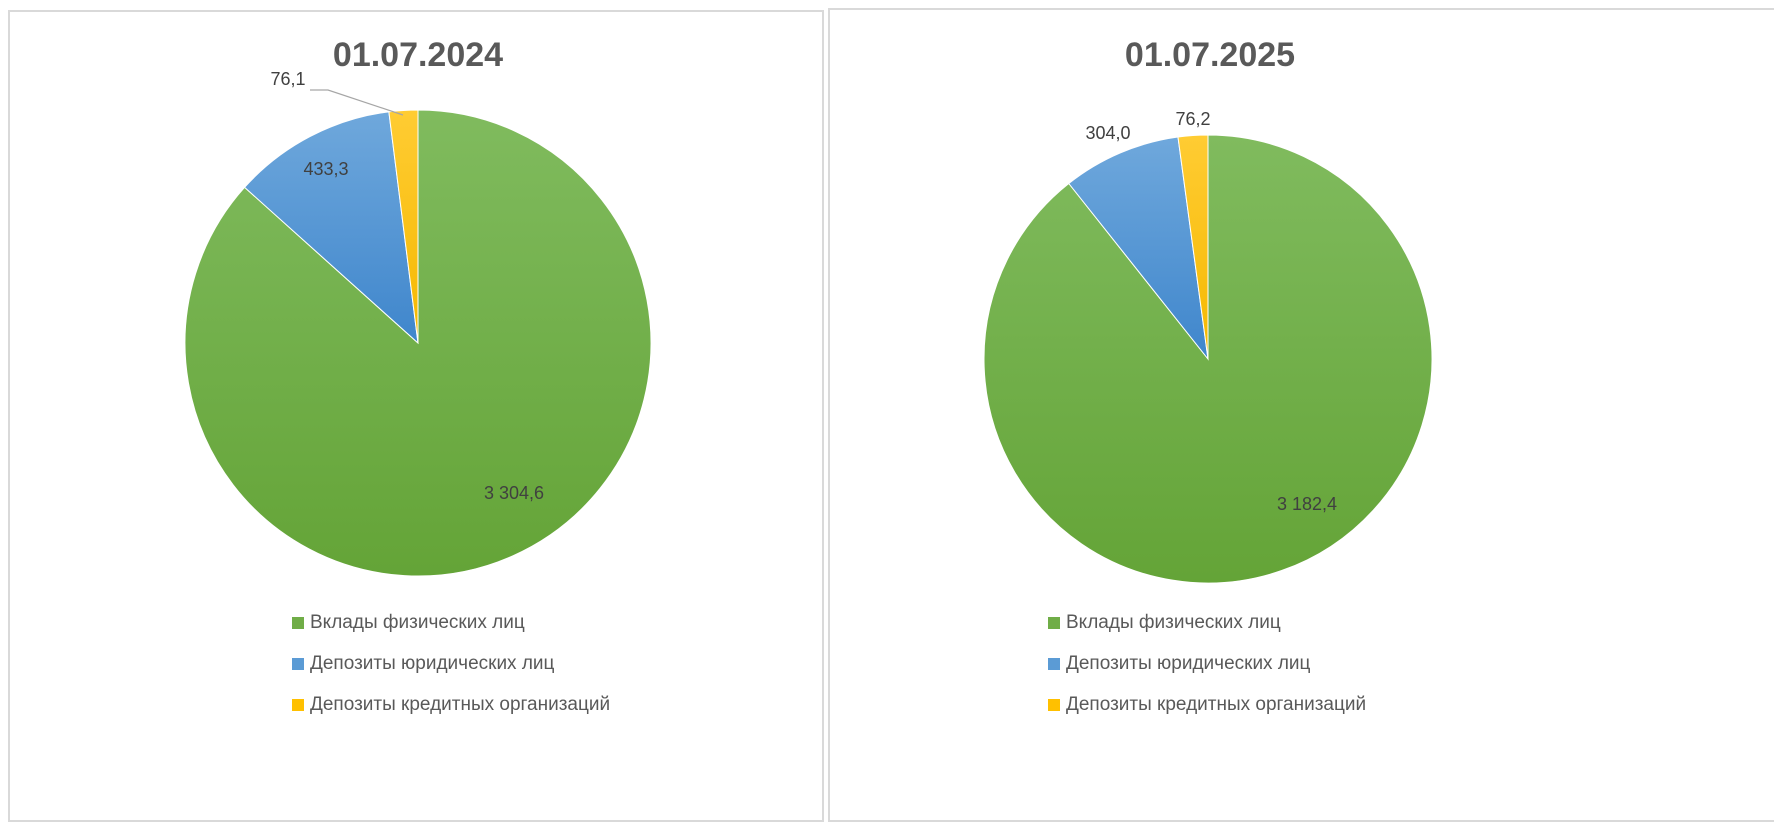 The image size is (1774, 822). What do you see at coordinates (1307, 504) in the screenshot?
I see `data-label: 3 182,4` at bounding box center [1307, 504].